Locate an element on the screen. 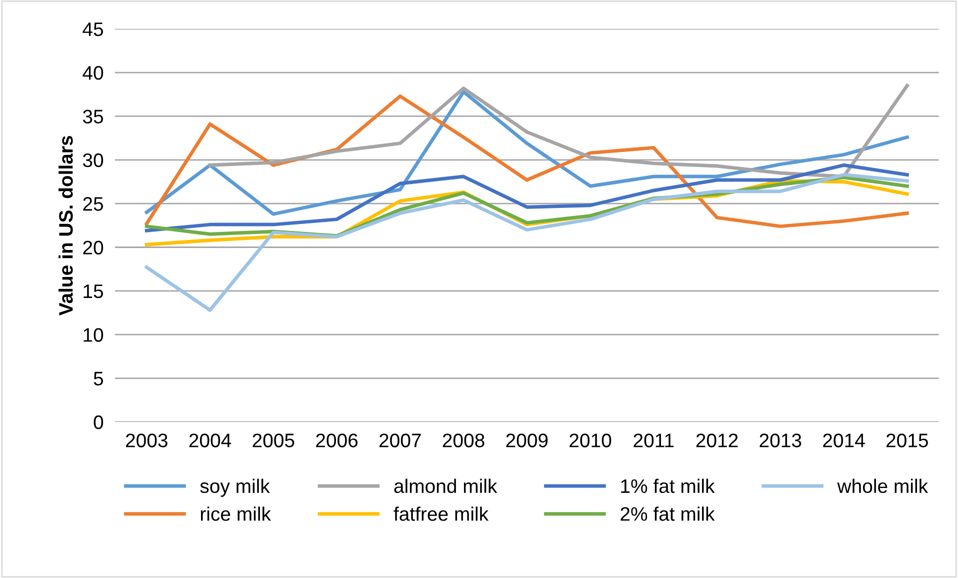 This screenshot has height=578, width=958. legend-label: 1% fat milk is located at coordinates (668, 486).